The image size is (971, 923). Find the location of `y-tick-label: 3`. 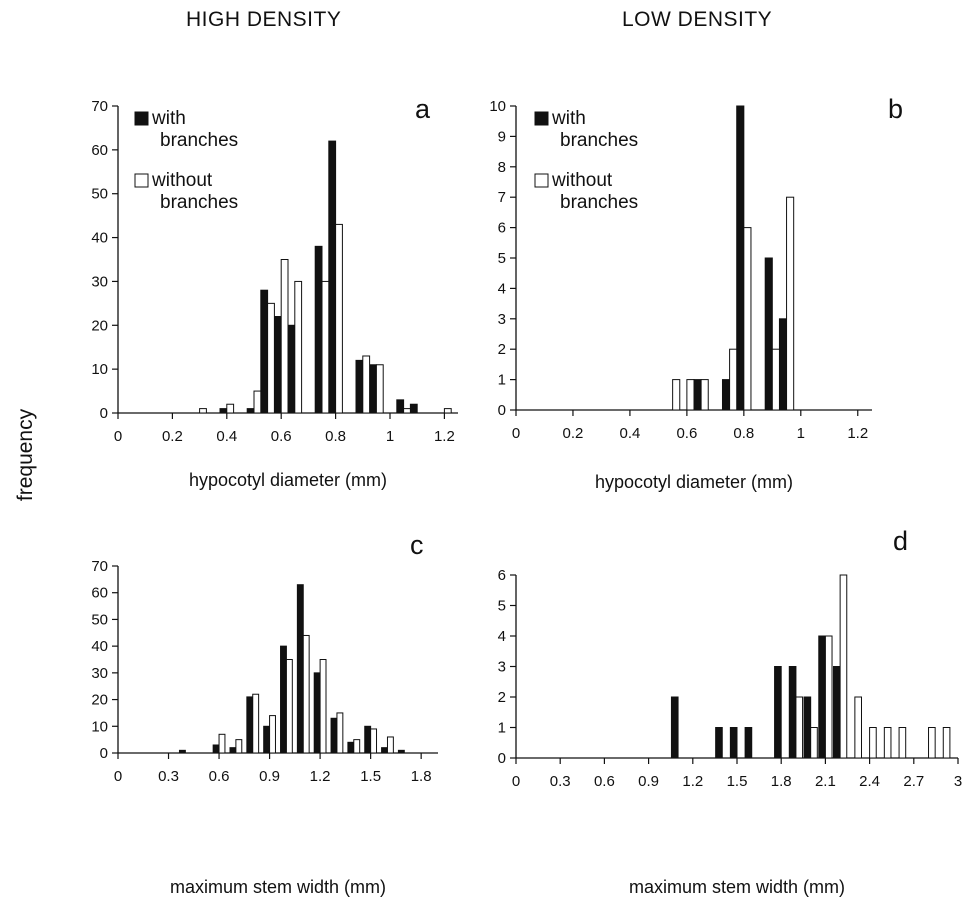

y-tick-label: 3 is located at coordinates (502, 667).